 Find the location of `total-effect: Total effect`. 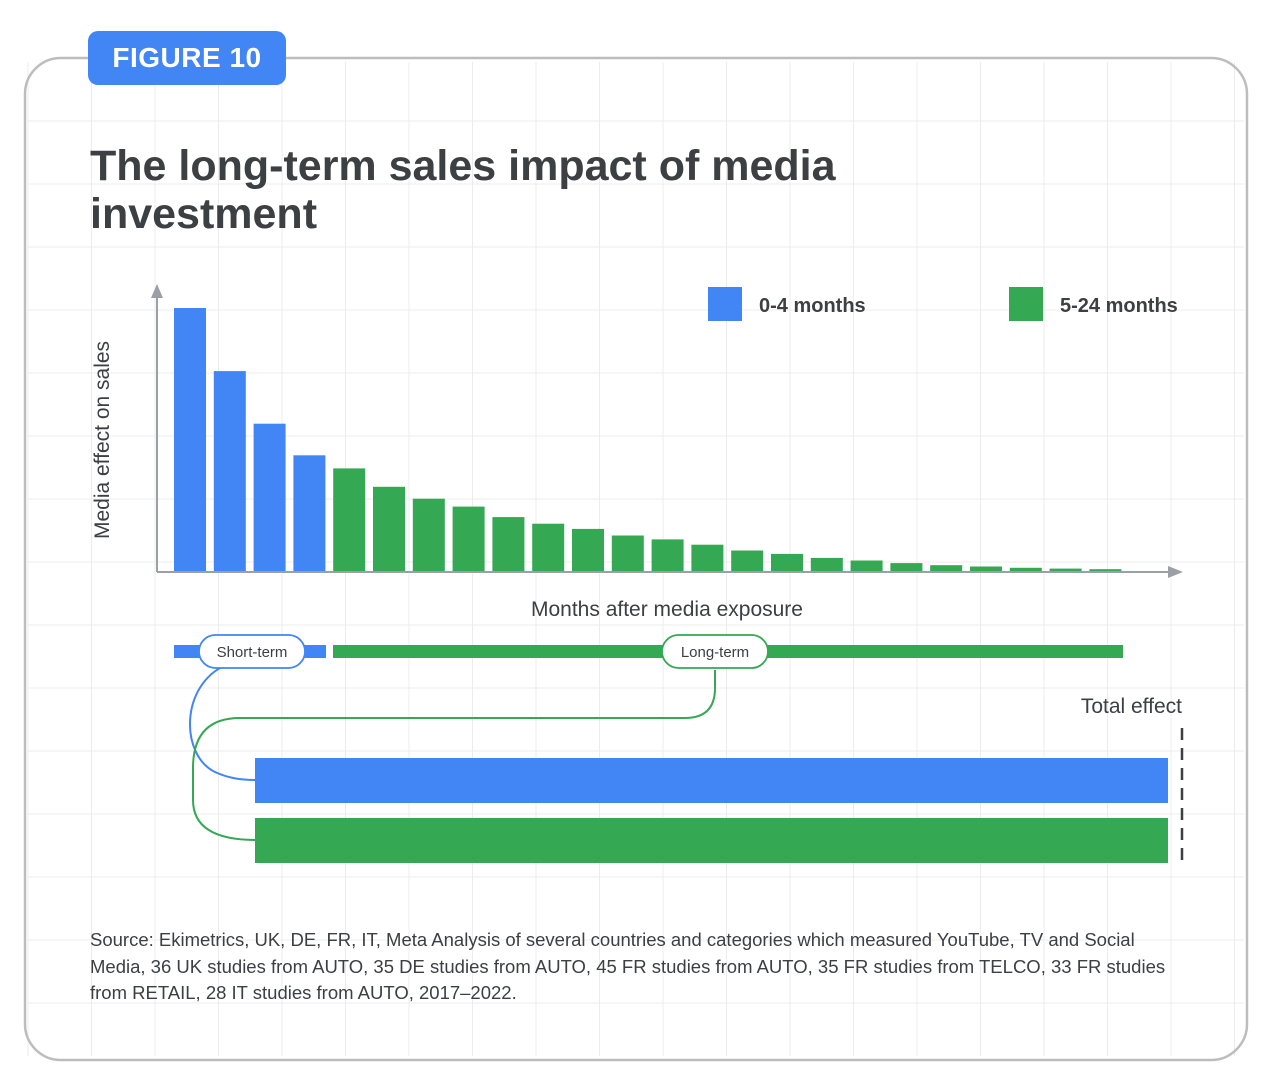

total-effect: Total effect is located at coordinates (719, 779).